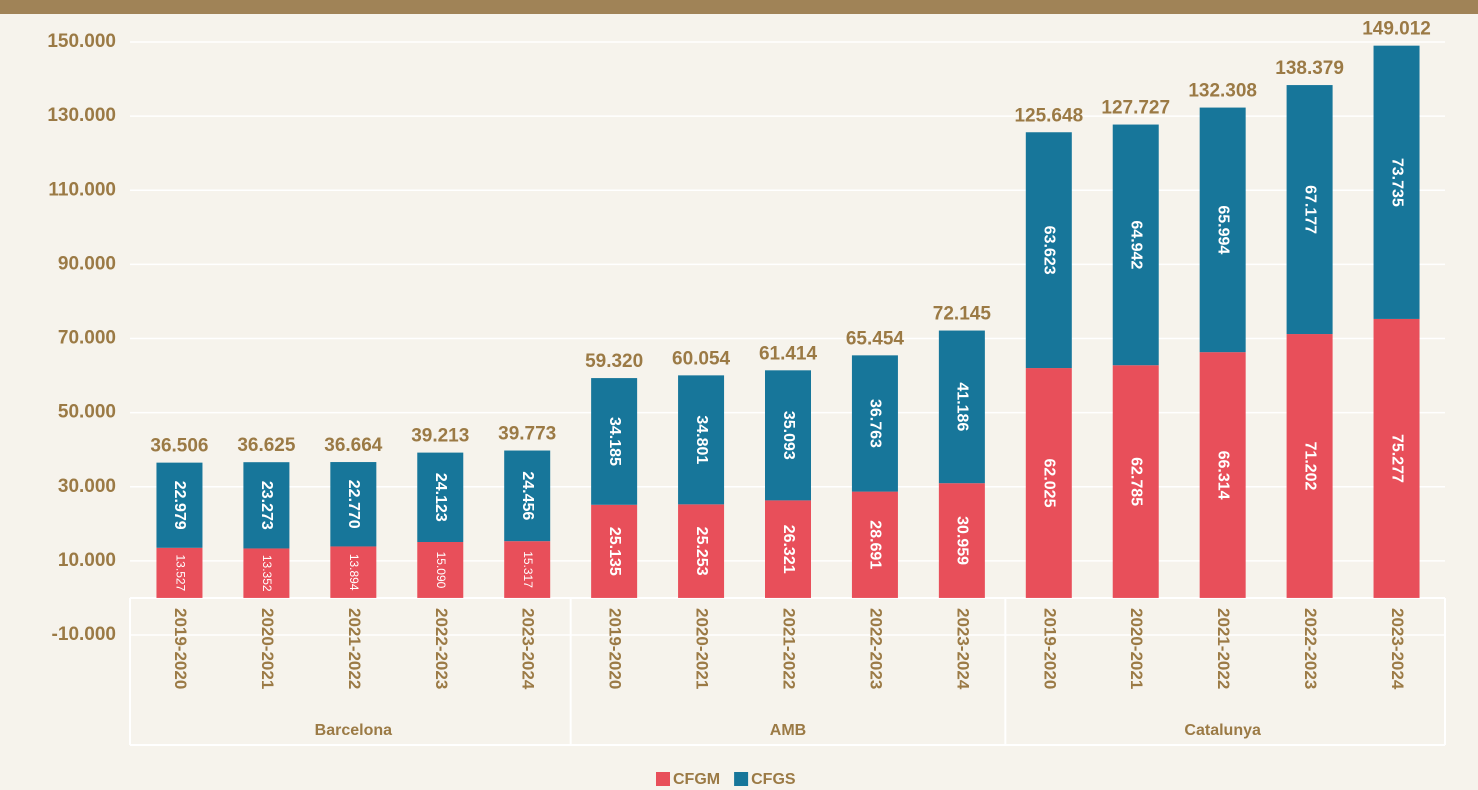  What do you see at coordinates (1222, 730) in the screenshot?
I see `group-label: Catalunya` at bounding box center [1222, 730].